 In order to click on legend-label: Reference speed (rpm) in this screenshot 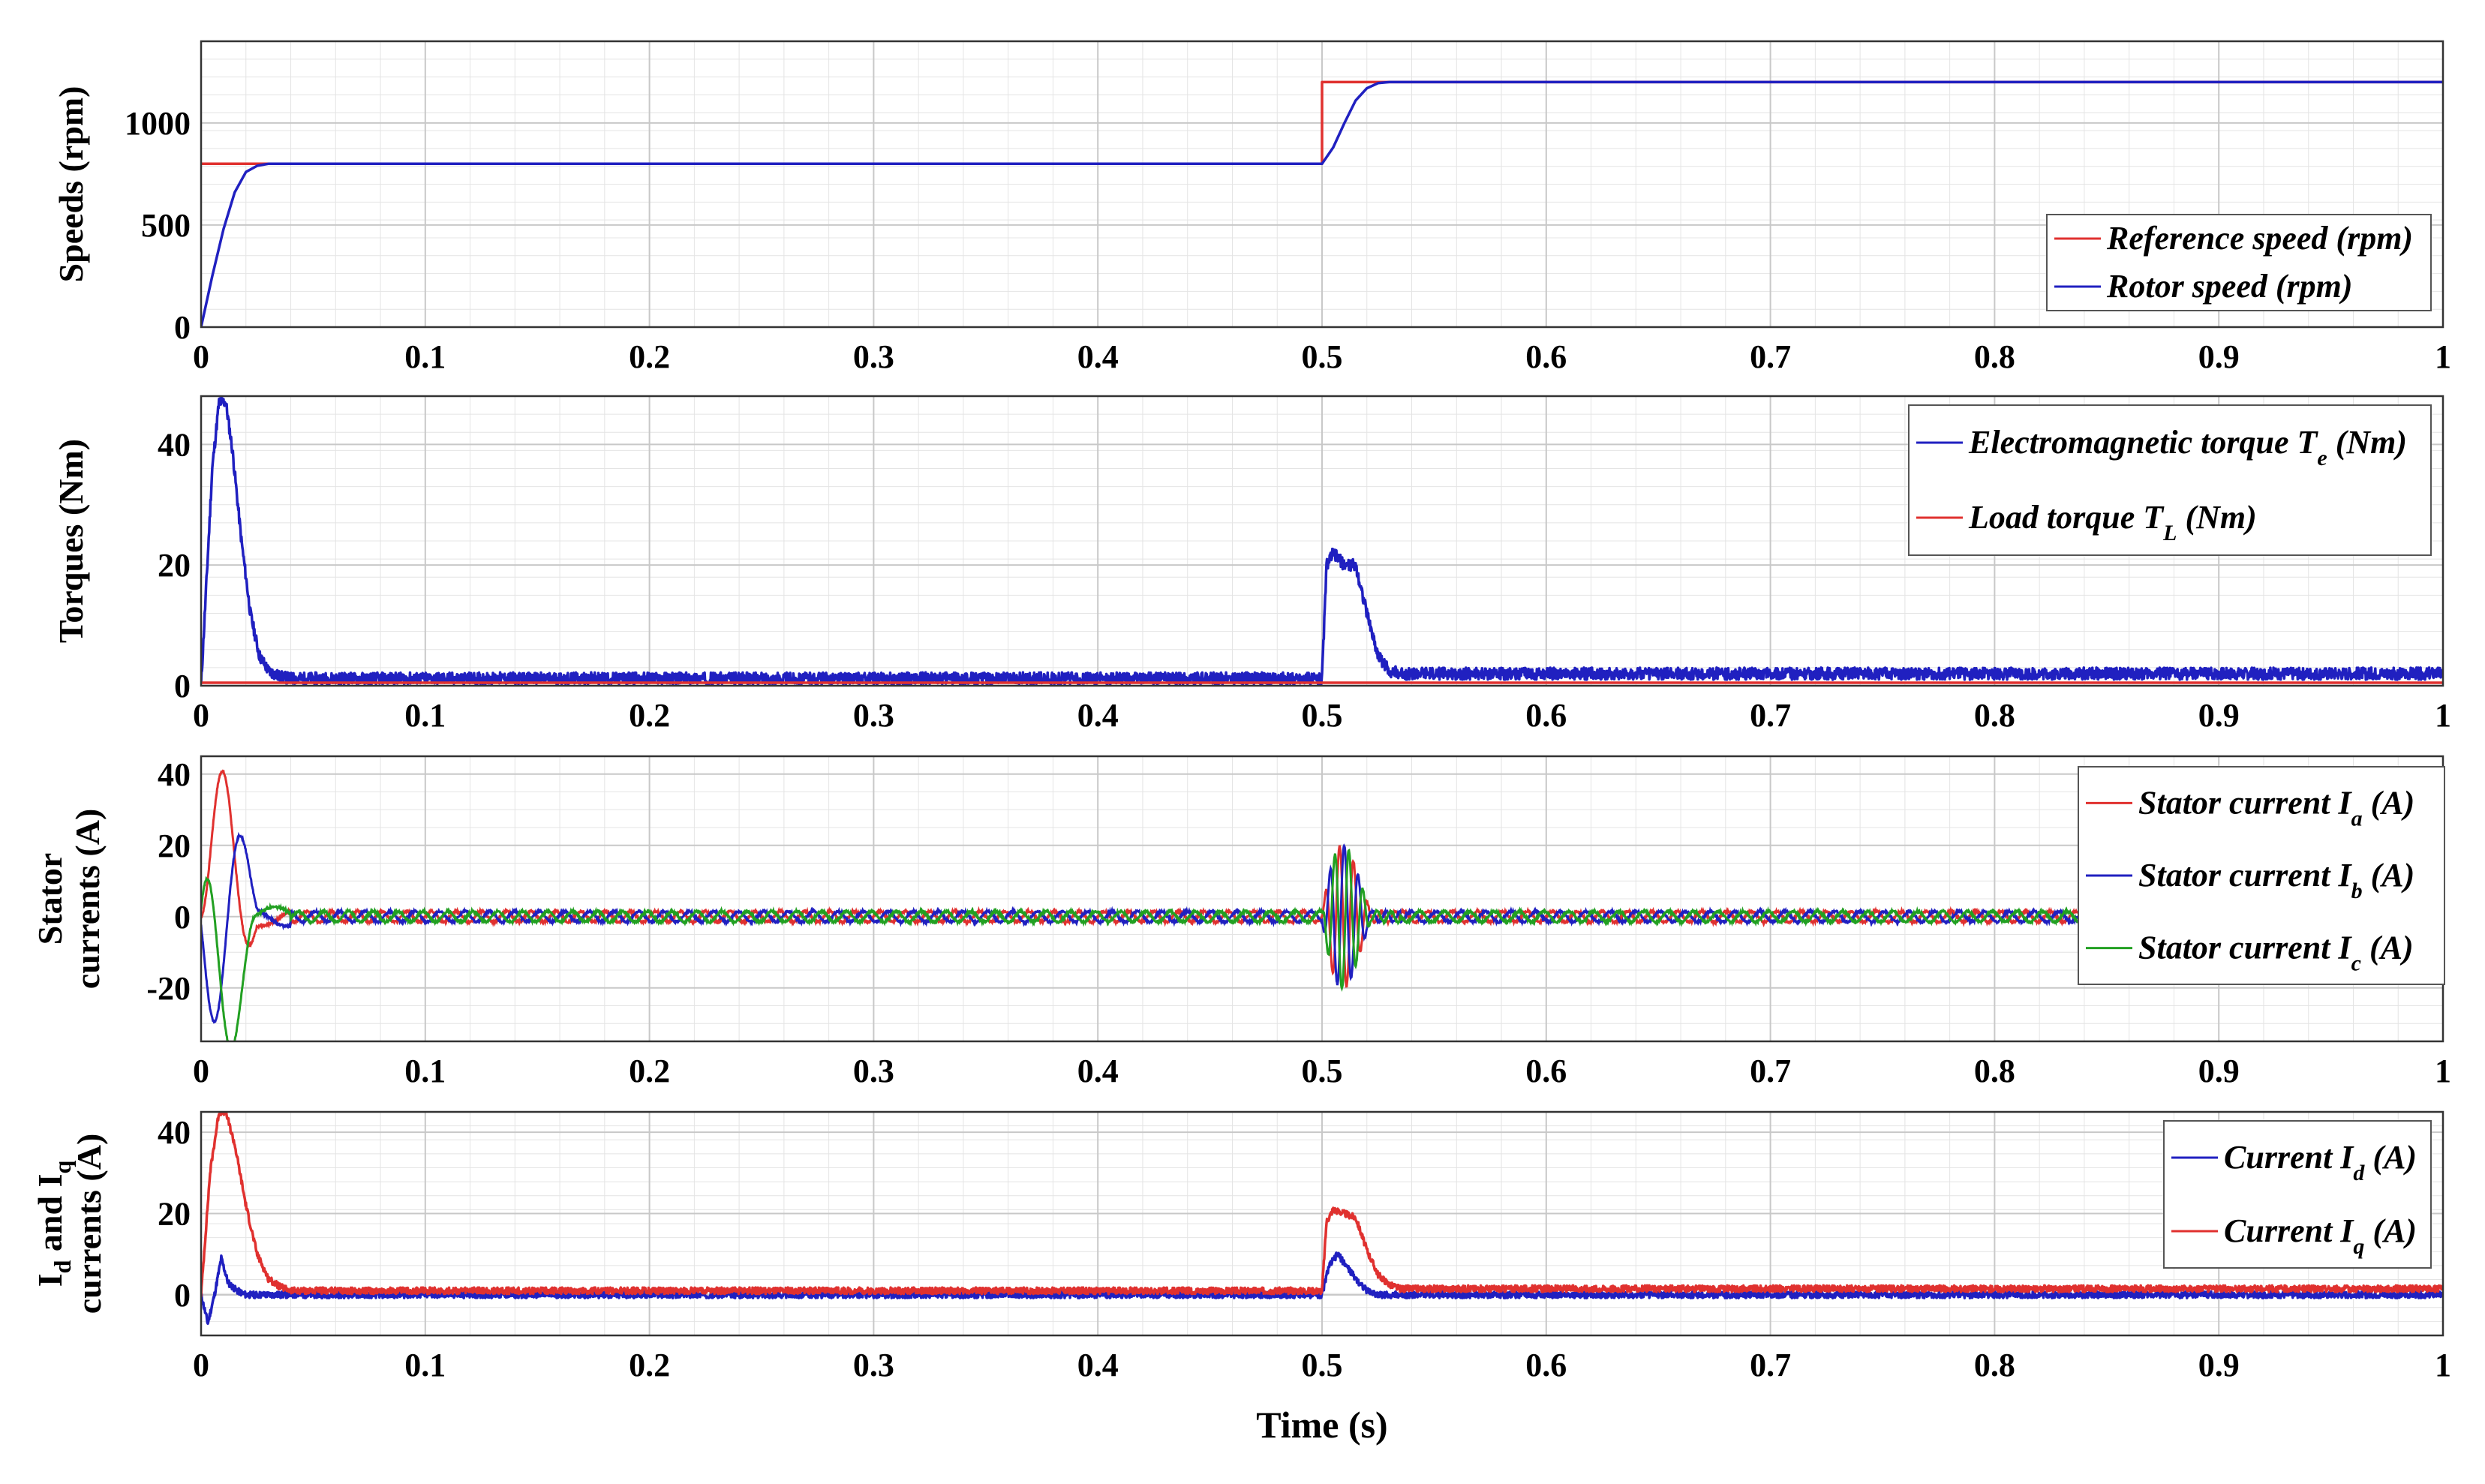, I will do `click(2259, 238)`.